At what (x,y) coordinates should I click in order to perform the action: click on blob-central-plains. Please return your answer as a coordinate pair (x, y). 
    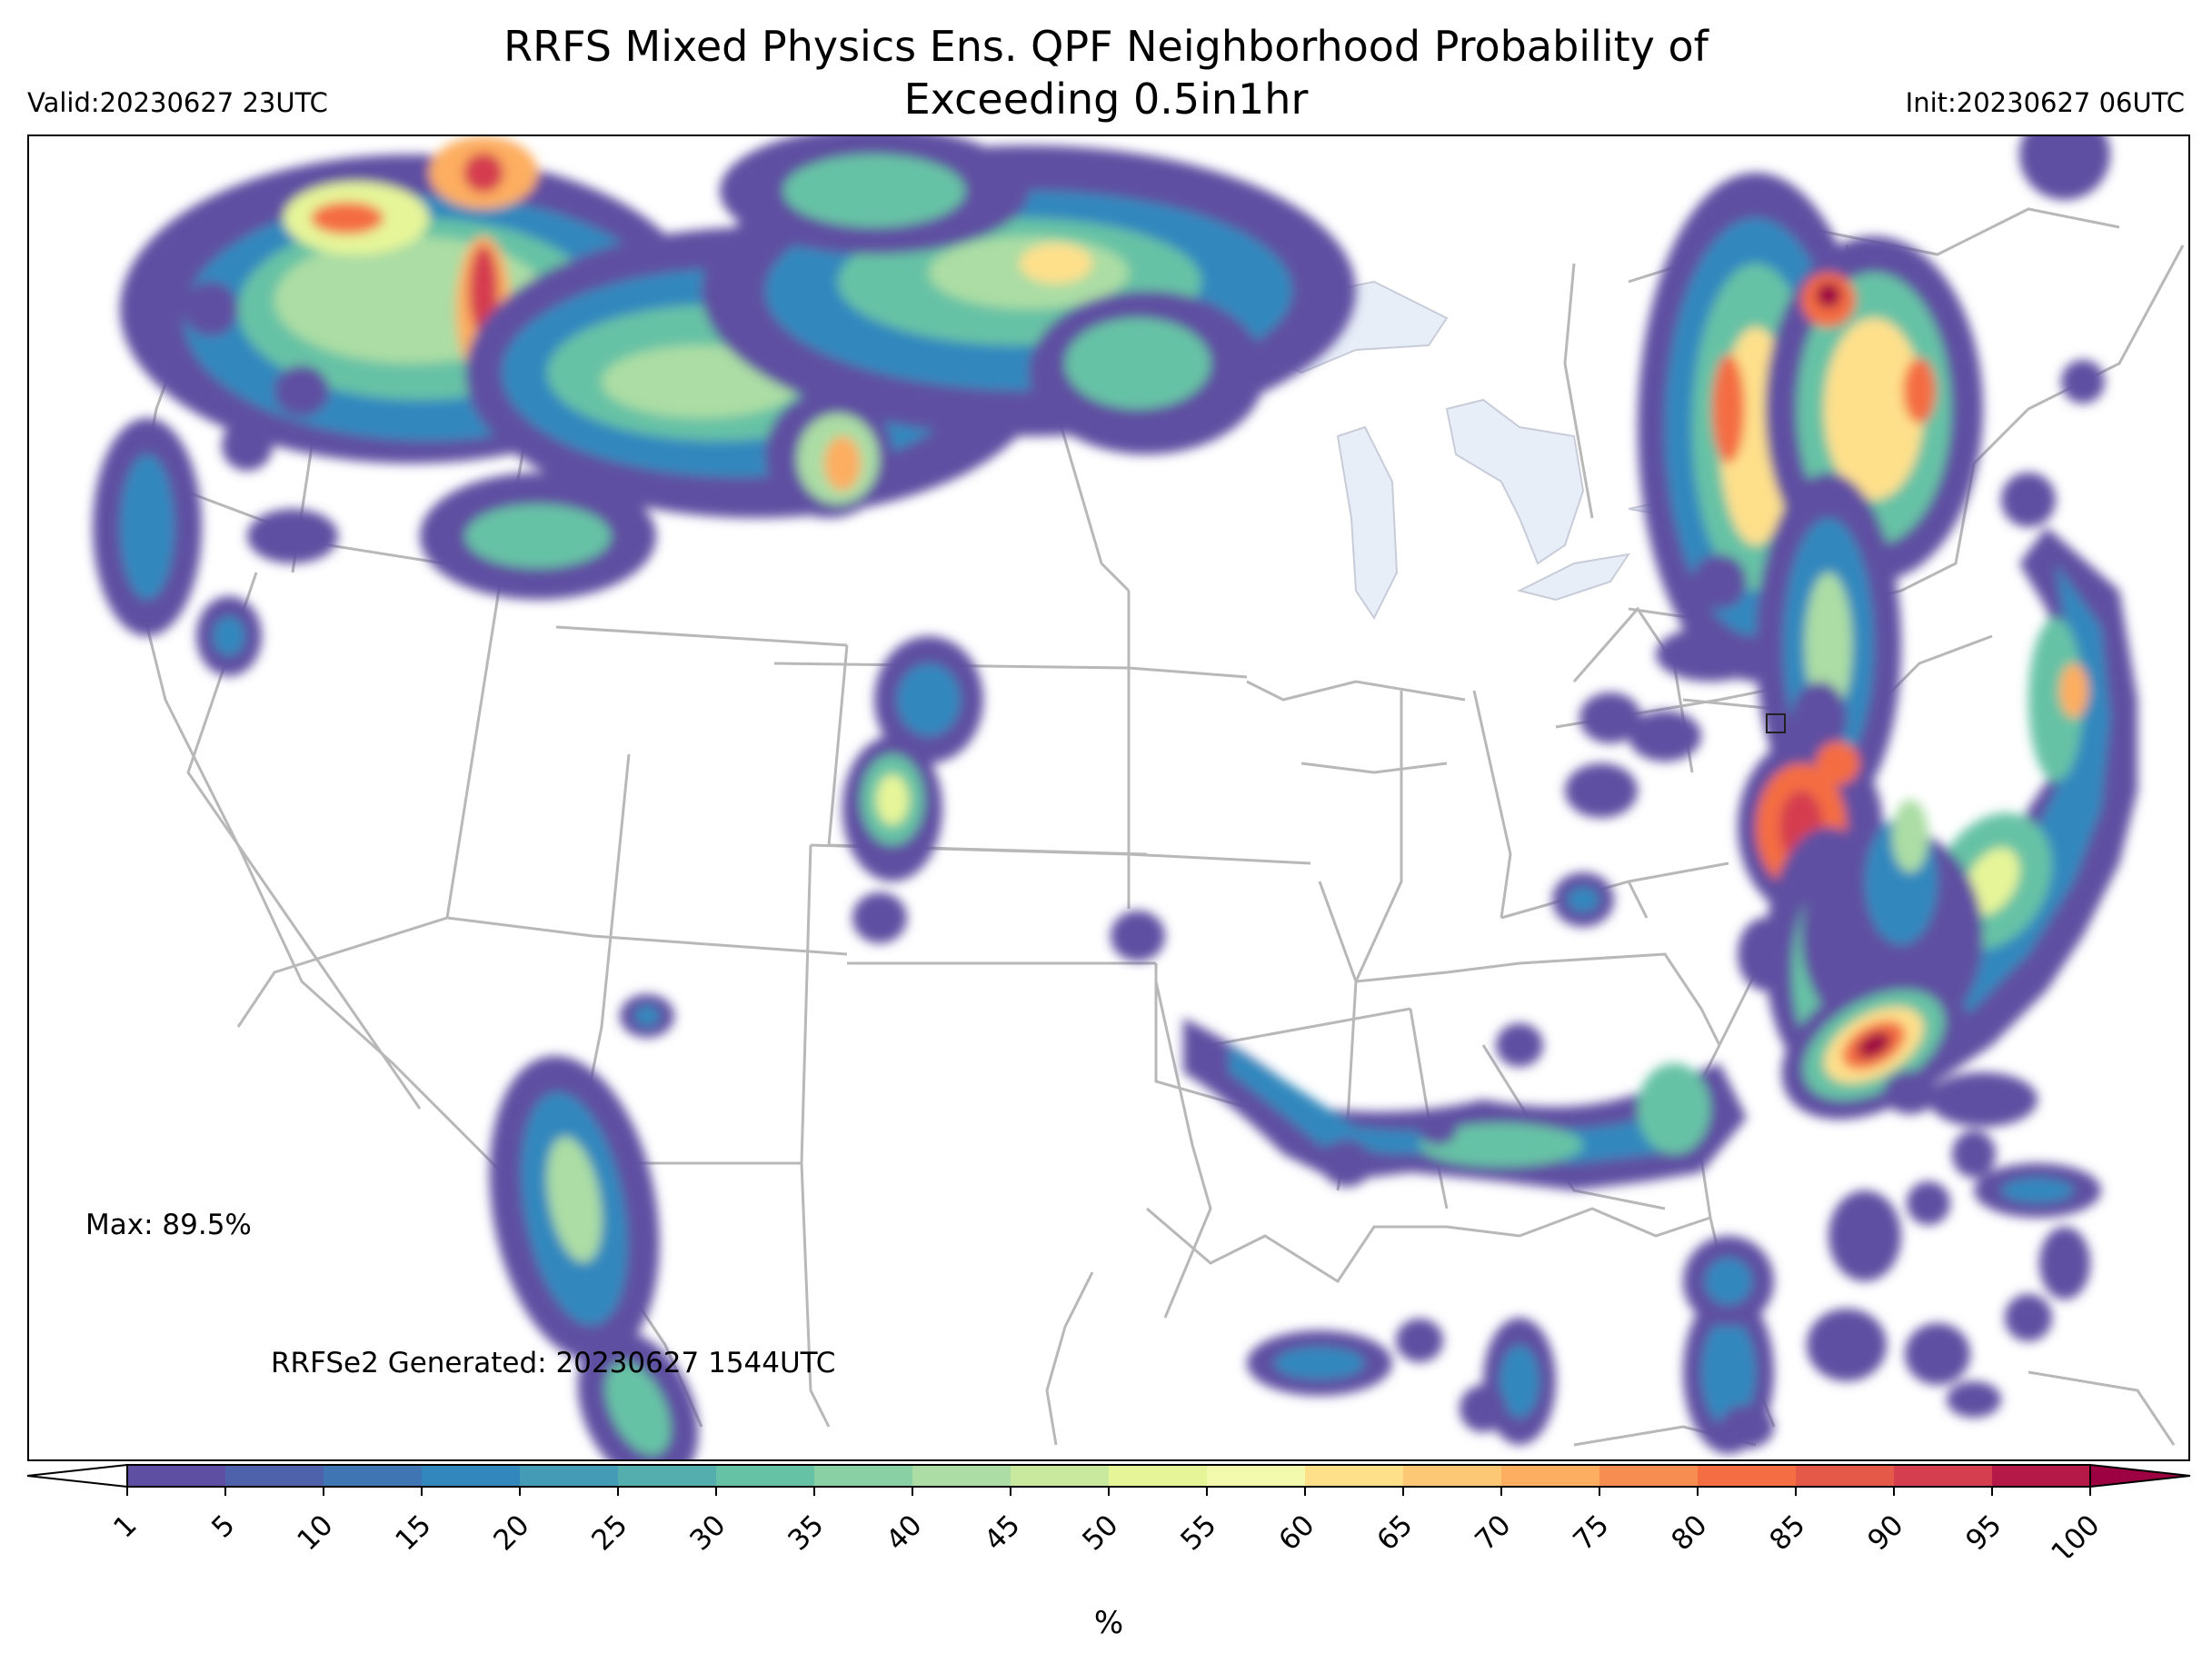
    Looking at the image, I should click on (892, 837).